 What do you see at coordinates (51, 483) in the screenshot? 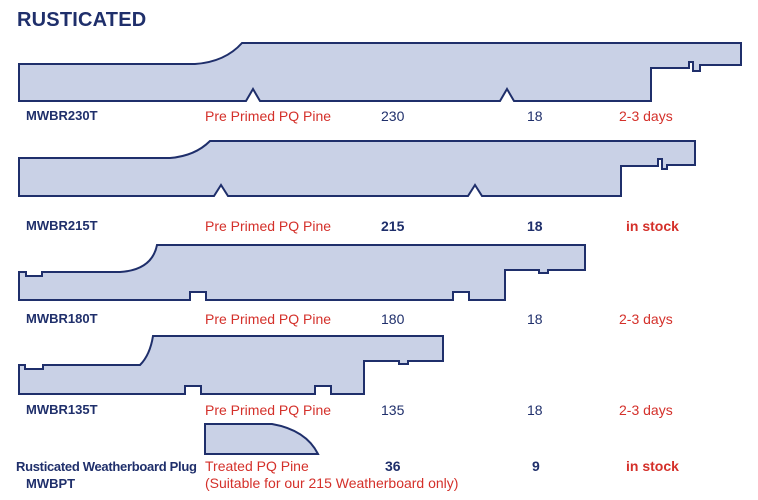
I see `plug-code: MWBPT` at bounding box center [51, 483].